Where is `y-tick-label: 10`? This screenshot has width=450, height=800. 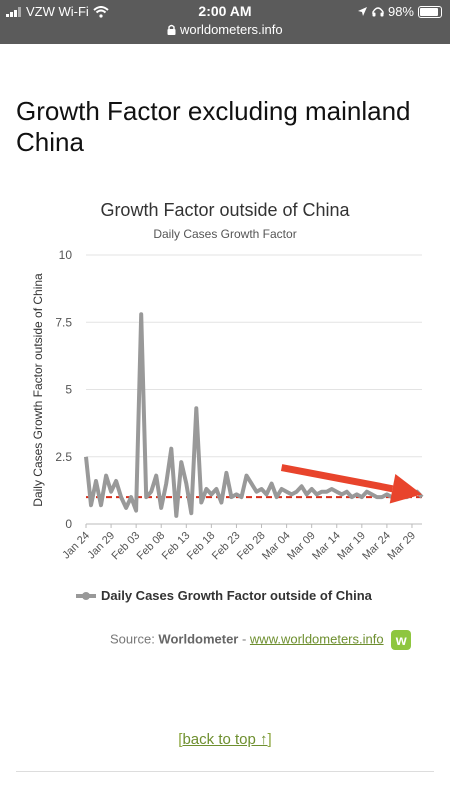
y-tick-label: 10 is located at coordinates (66, 255).